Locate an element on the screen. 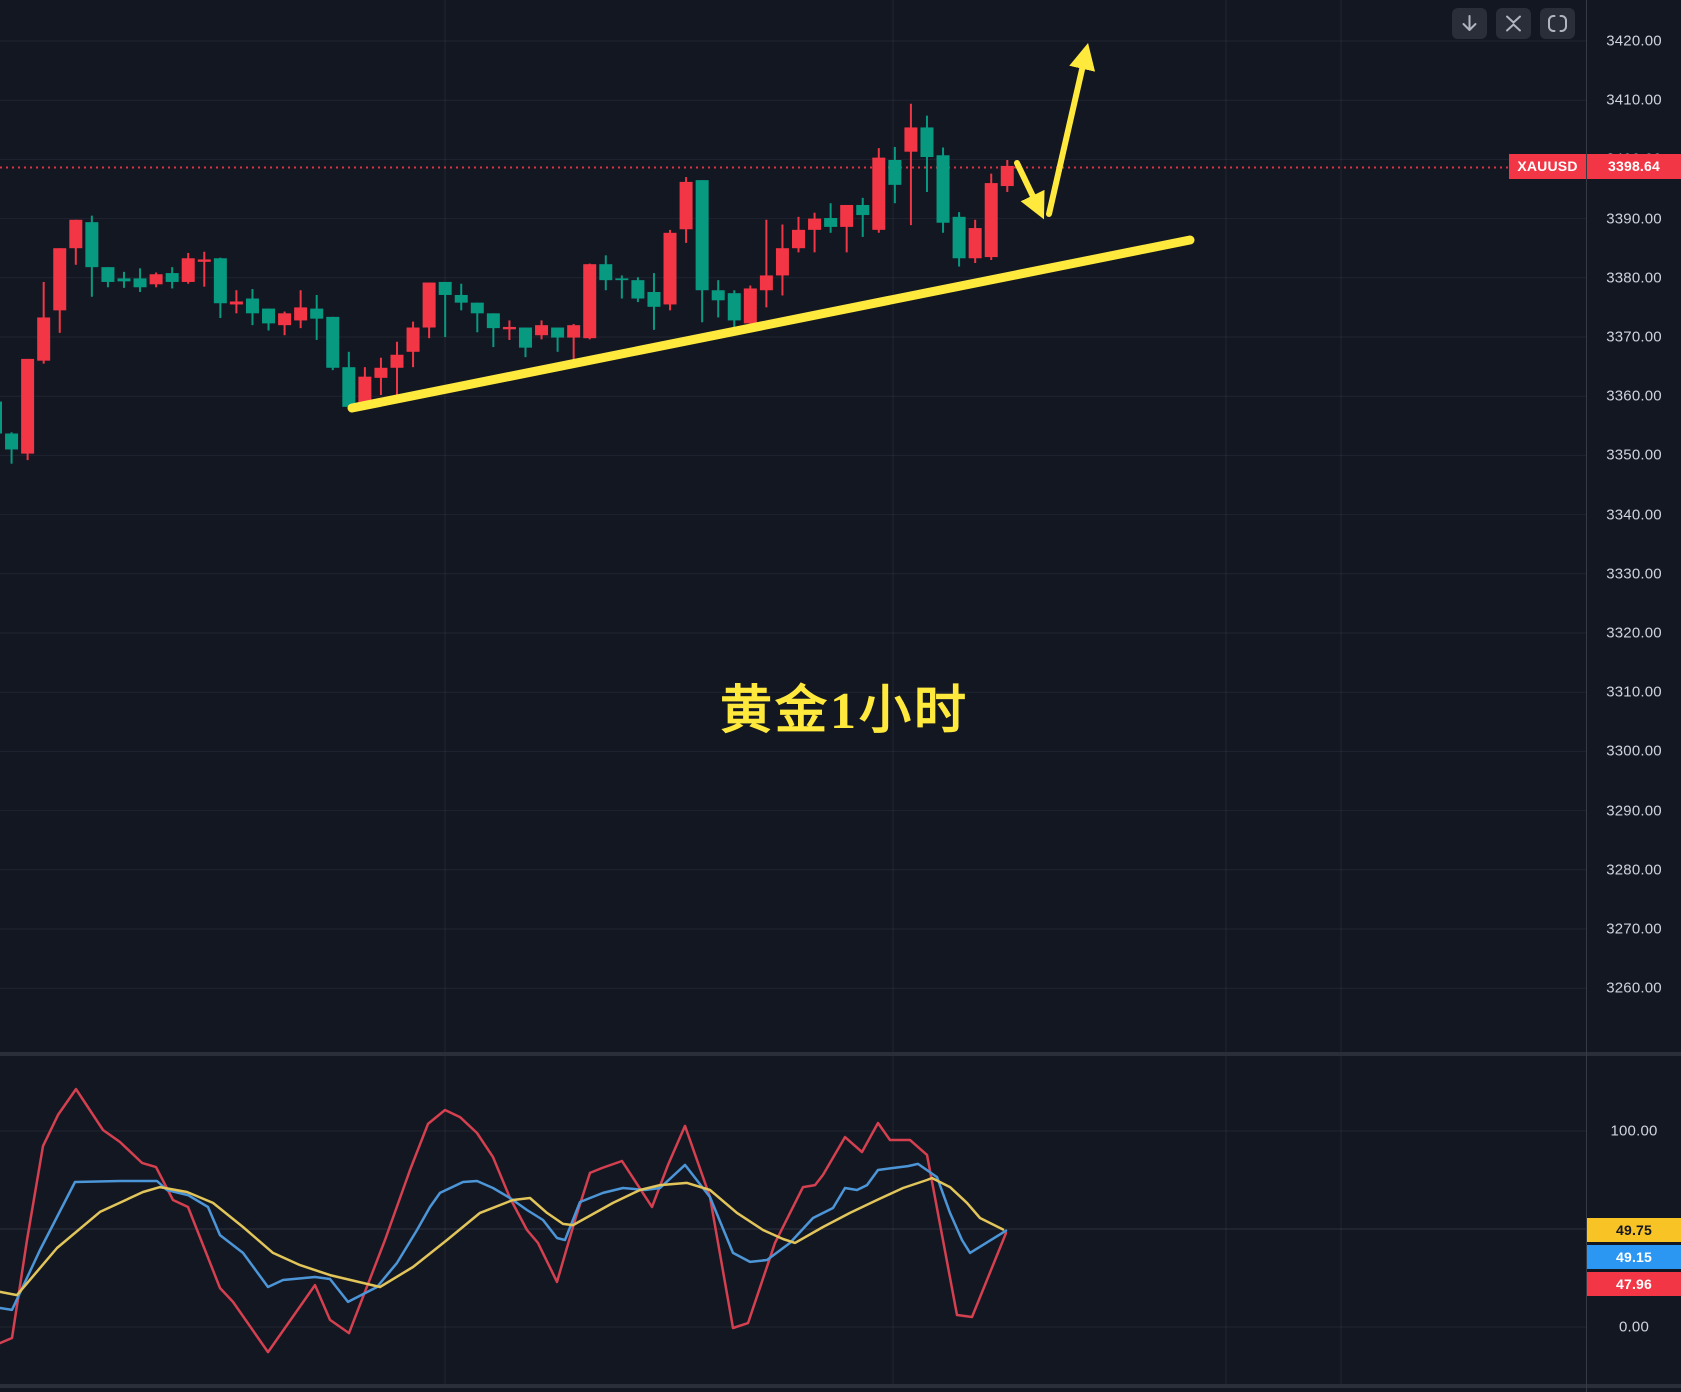 This screenshot has width=1681, height=1392. yellow-drawings is located at coordinates (771, 227).